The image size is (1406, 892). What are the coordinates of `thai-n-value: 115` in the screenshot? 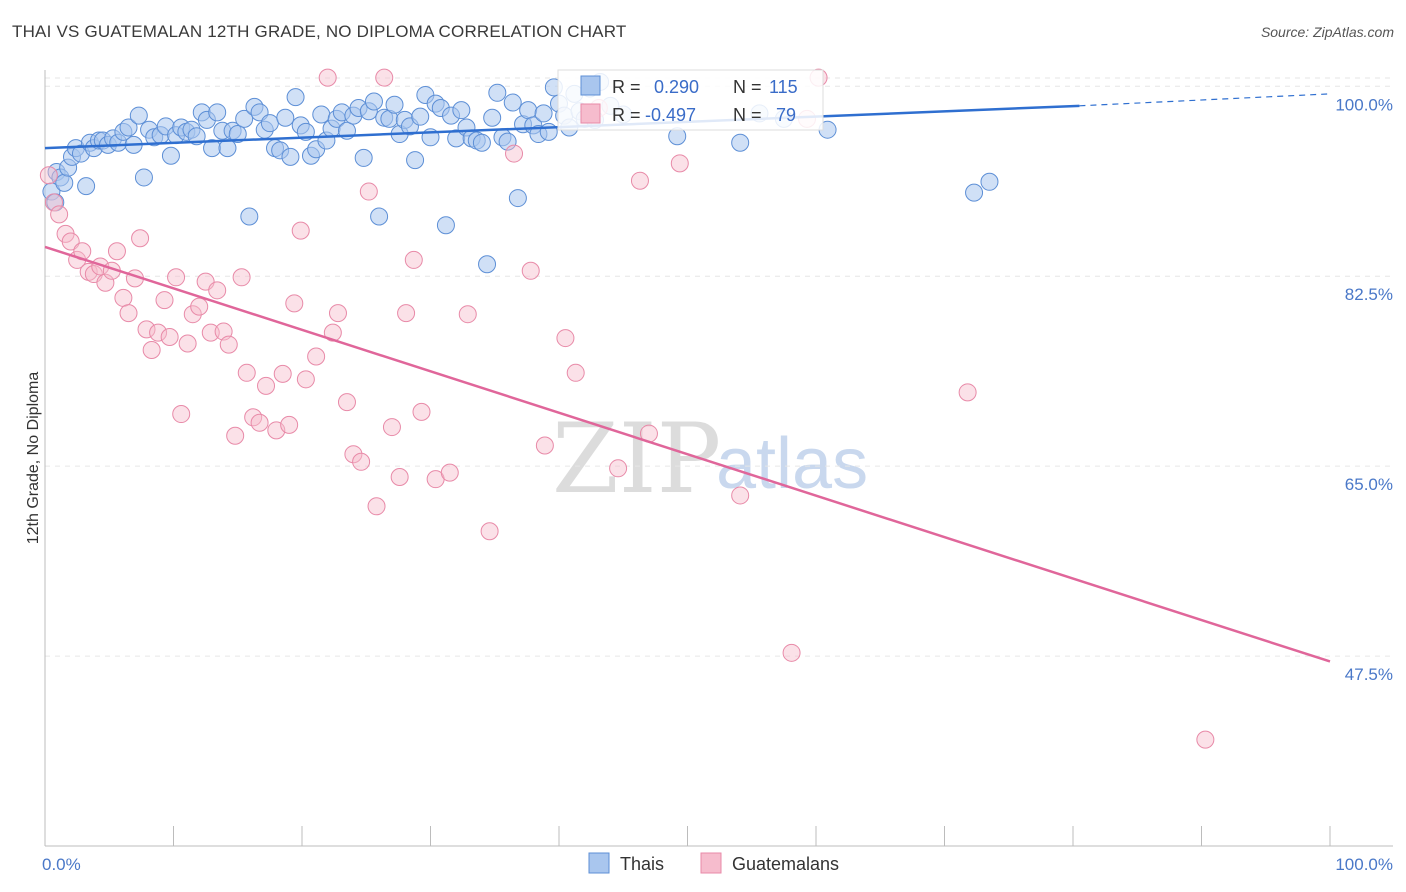 It's located at (783, 87).